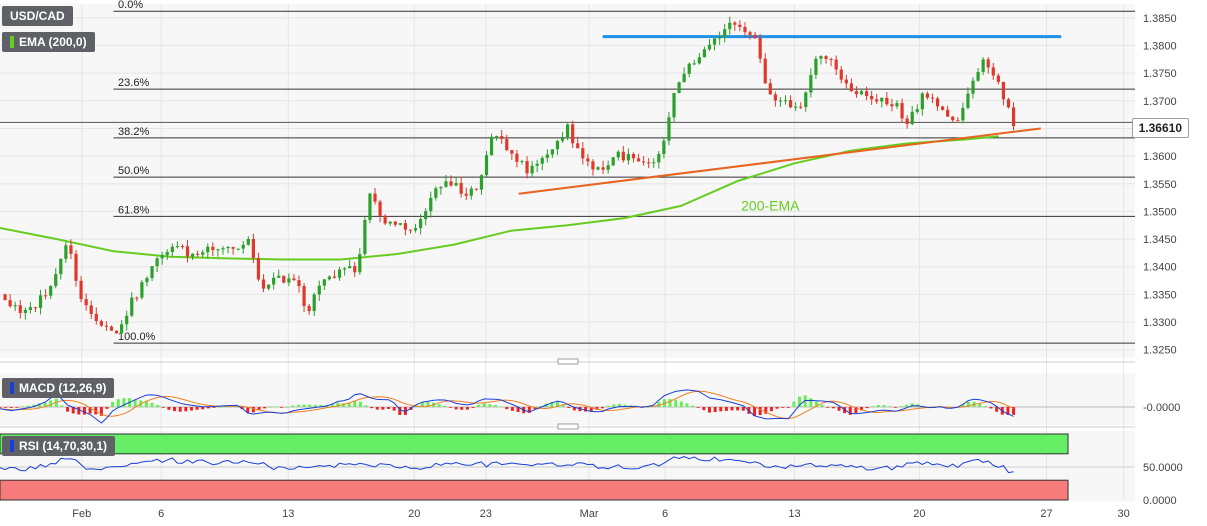 This screenshot has height=526, width=1207. I want to click on rsi-tick-label: 50.0000, so click(1163, 468).